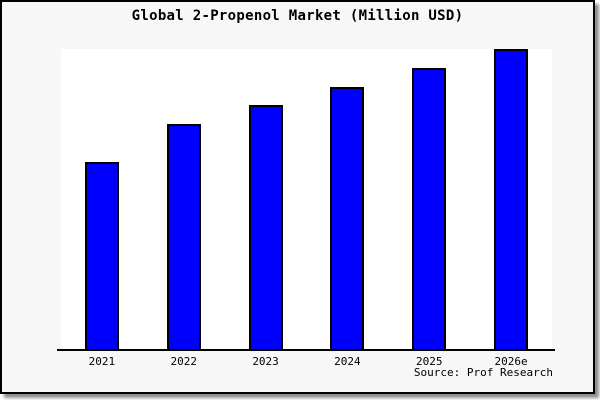  I want to click on bar-2026e, so click(511, 199).